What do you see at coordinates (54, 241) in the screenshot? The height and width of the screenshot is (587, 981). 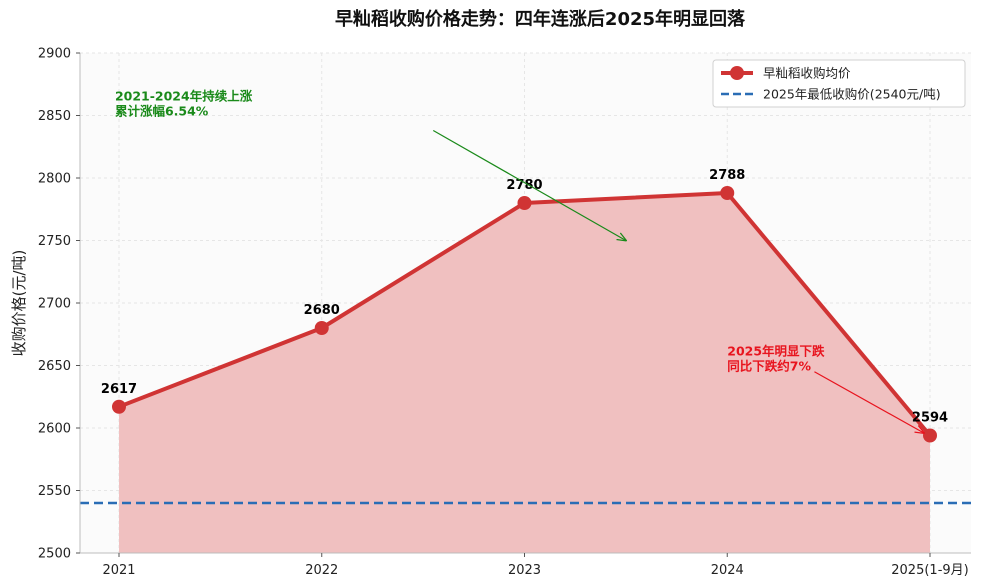 I see `y-tick-label: 2750` at bounding box center [54, 241].